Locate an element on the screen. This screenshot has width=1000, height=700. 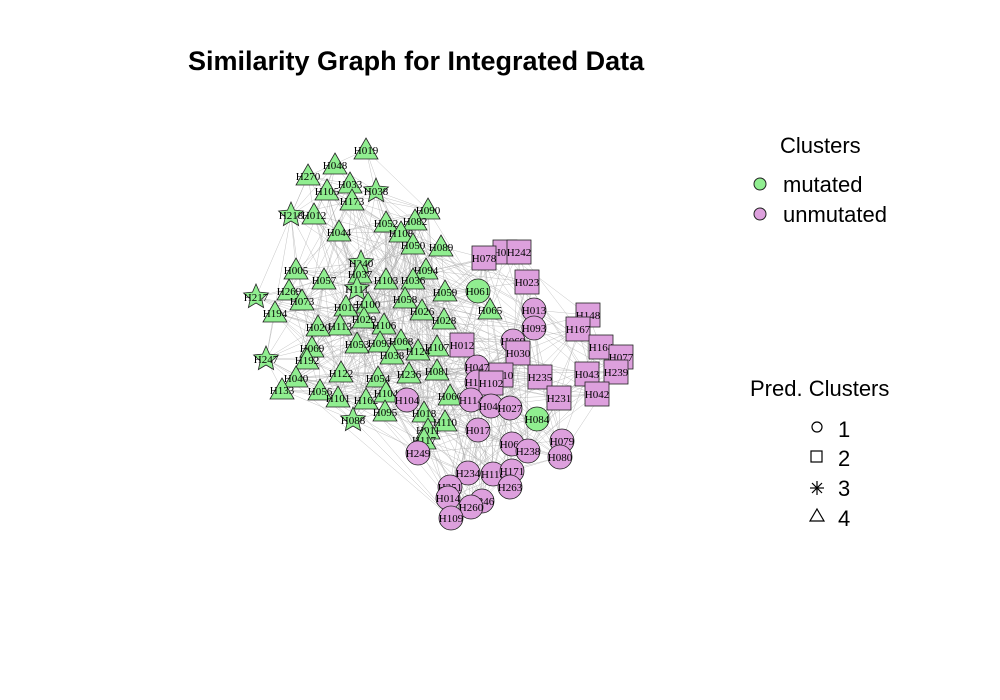
graph-node: H109 is located at coordinates (451, 518).